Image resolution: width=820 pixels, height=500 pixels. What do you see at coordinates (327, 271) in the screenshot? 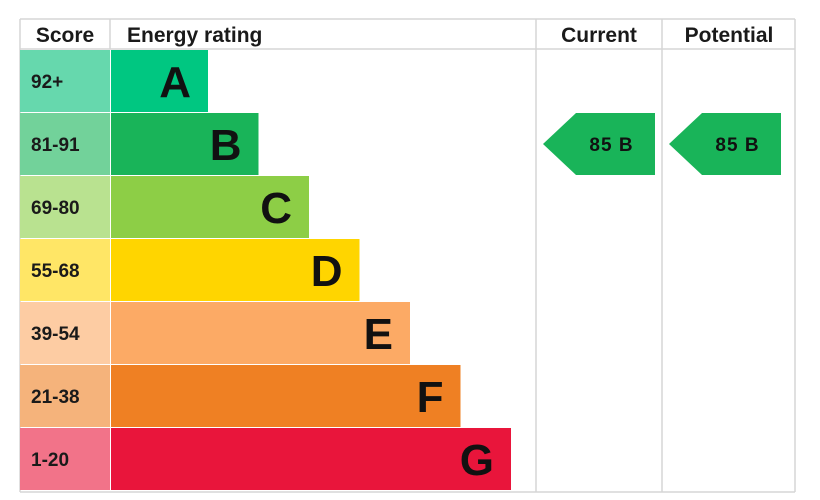
I see `band-letter-d: D` at bounding box center [327, 271].